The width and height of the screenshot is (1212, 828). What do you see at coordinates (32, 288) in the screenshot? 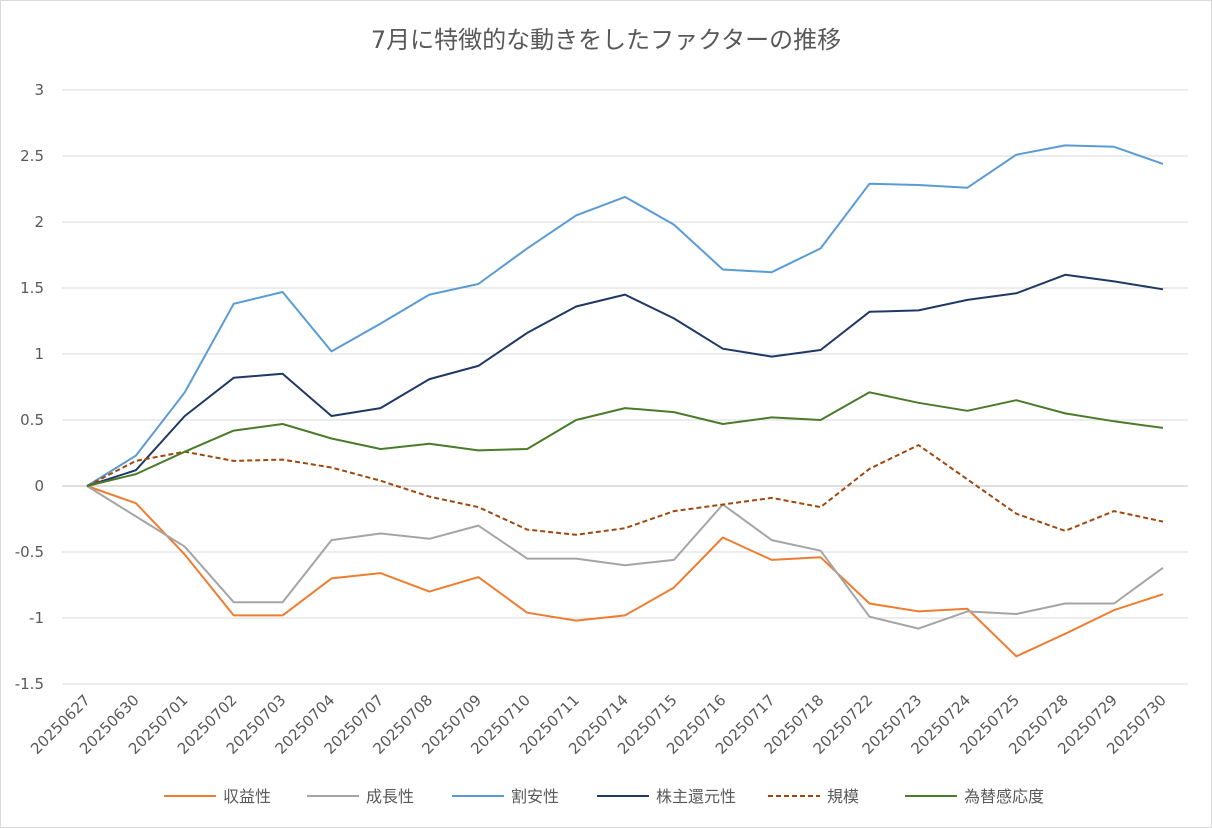
I see `y-tick-label: 1.5` at bounding box center [32, 288].